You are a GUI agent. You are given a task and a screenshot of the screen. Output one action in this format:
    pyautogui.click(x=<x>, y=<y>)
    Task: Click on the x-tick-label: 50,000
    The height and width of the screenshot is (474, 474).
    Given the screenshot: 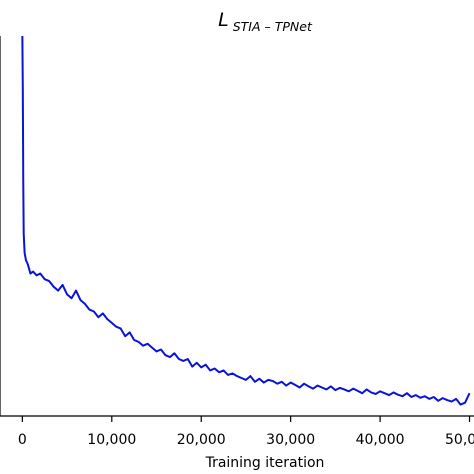 What is the action you would take?
    pyautogui.click(x=459, y=440)
    